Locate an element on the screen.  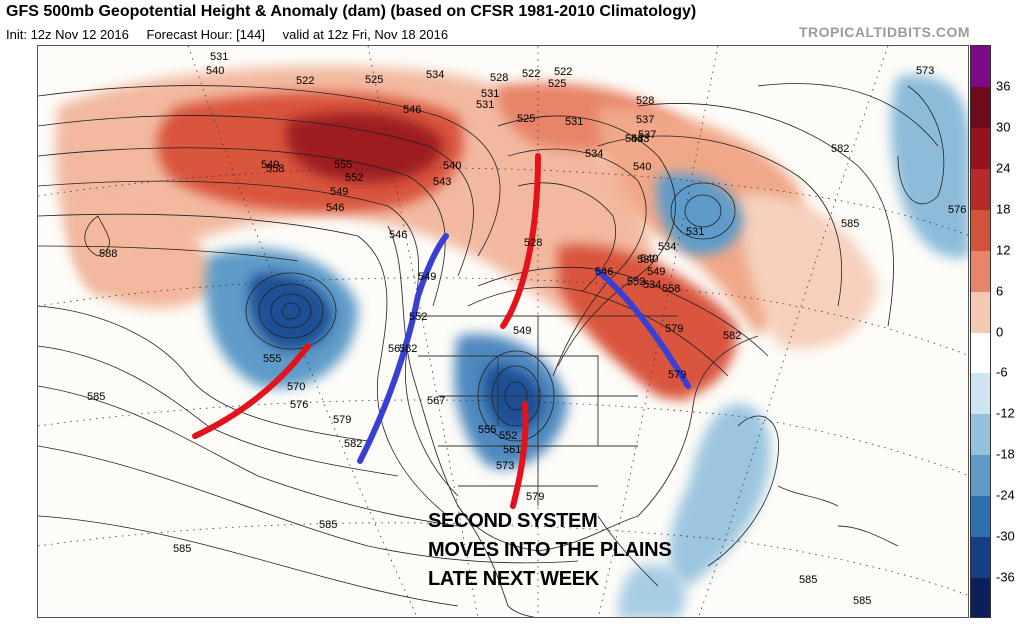
colorbar-tick-label: -36 is located at coordinates (1005, 577).